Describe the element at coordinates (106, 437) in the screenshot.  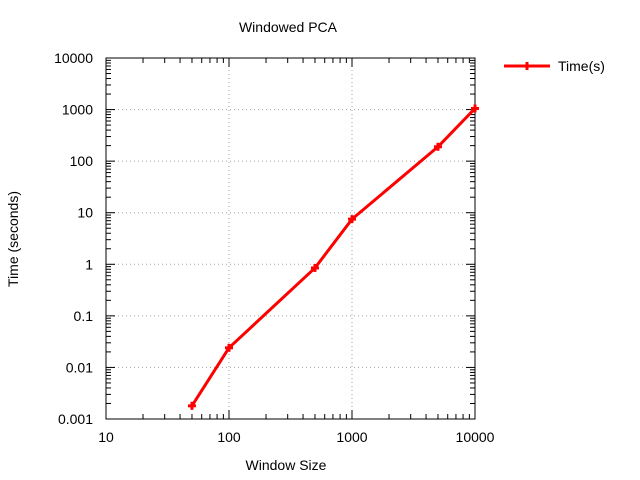
I see `x-tick-label: 10` at that location.